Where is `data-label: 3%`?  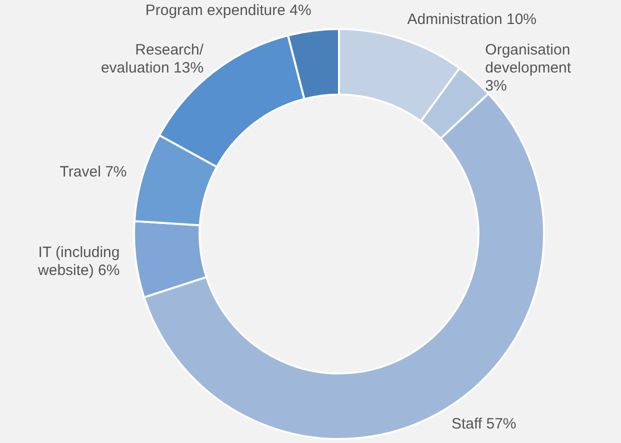
data-label: 3% is located at coordinates (496, 85).